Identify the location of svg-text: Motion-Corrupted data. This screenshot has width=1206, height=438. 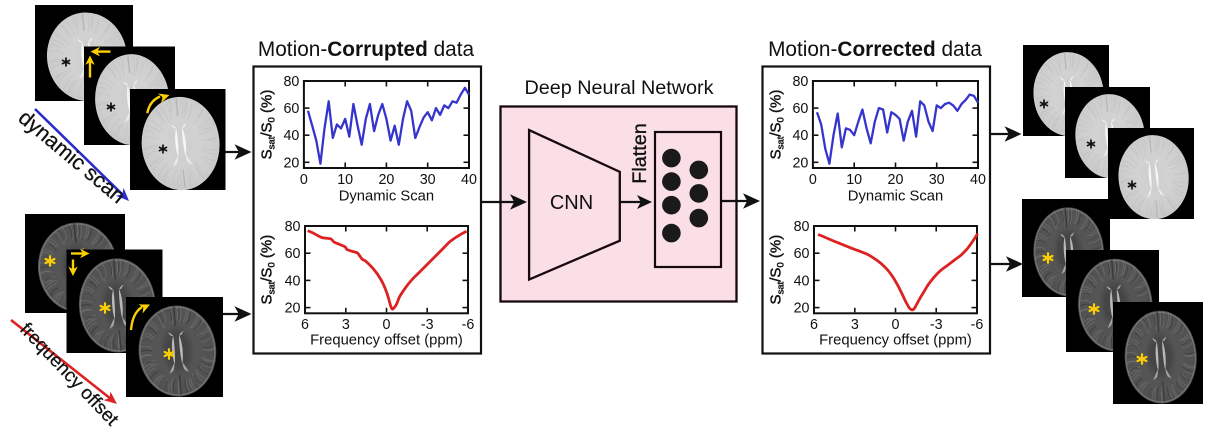
(366, 49).